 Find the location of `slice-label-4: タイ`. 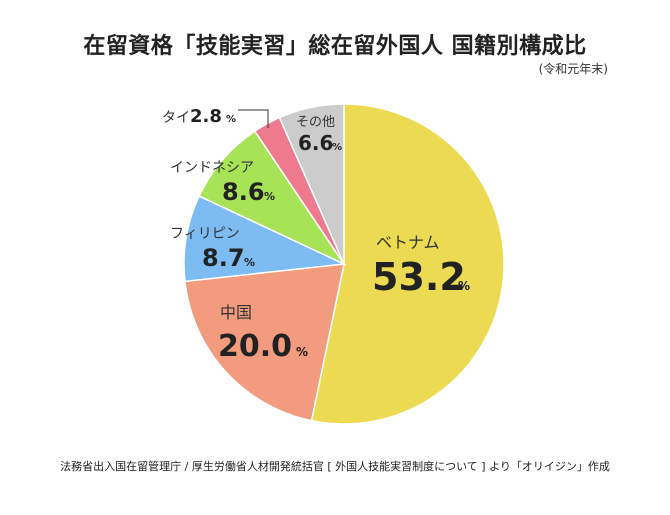

slice-label-4: タイ is located at coordinates (176, 118).